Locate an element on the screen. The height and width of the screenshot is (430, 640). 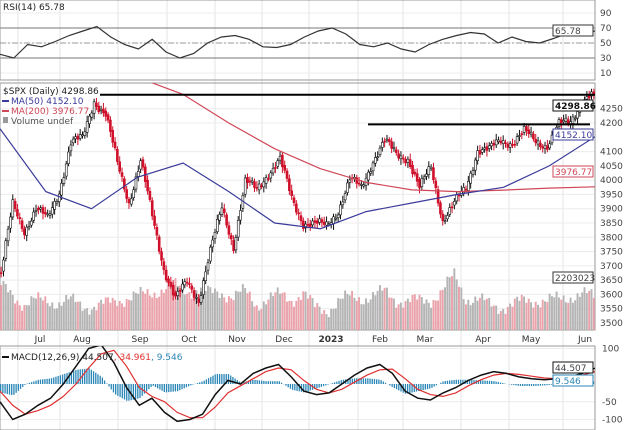
x-tick-label: Nov is located at coordinates (237, 340).